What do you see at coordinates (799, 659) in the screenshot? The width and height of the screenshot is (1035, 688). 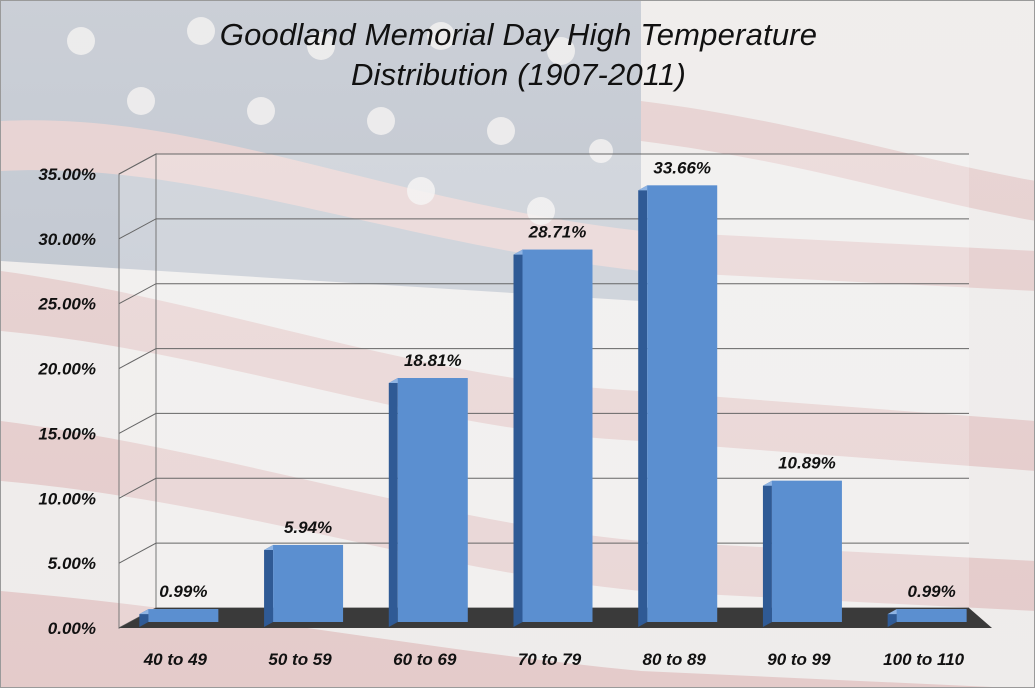 I see `x-tick-label: 90 to 99` at bounding box center [799, 659].